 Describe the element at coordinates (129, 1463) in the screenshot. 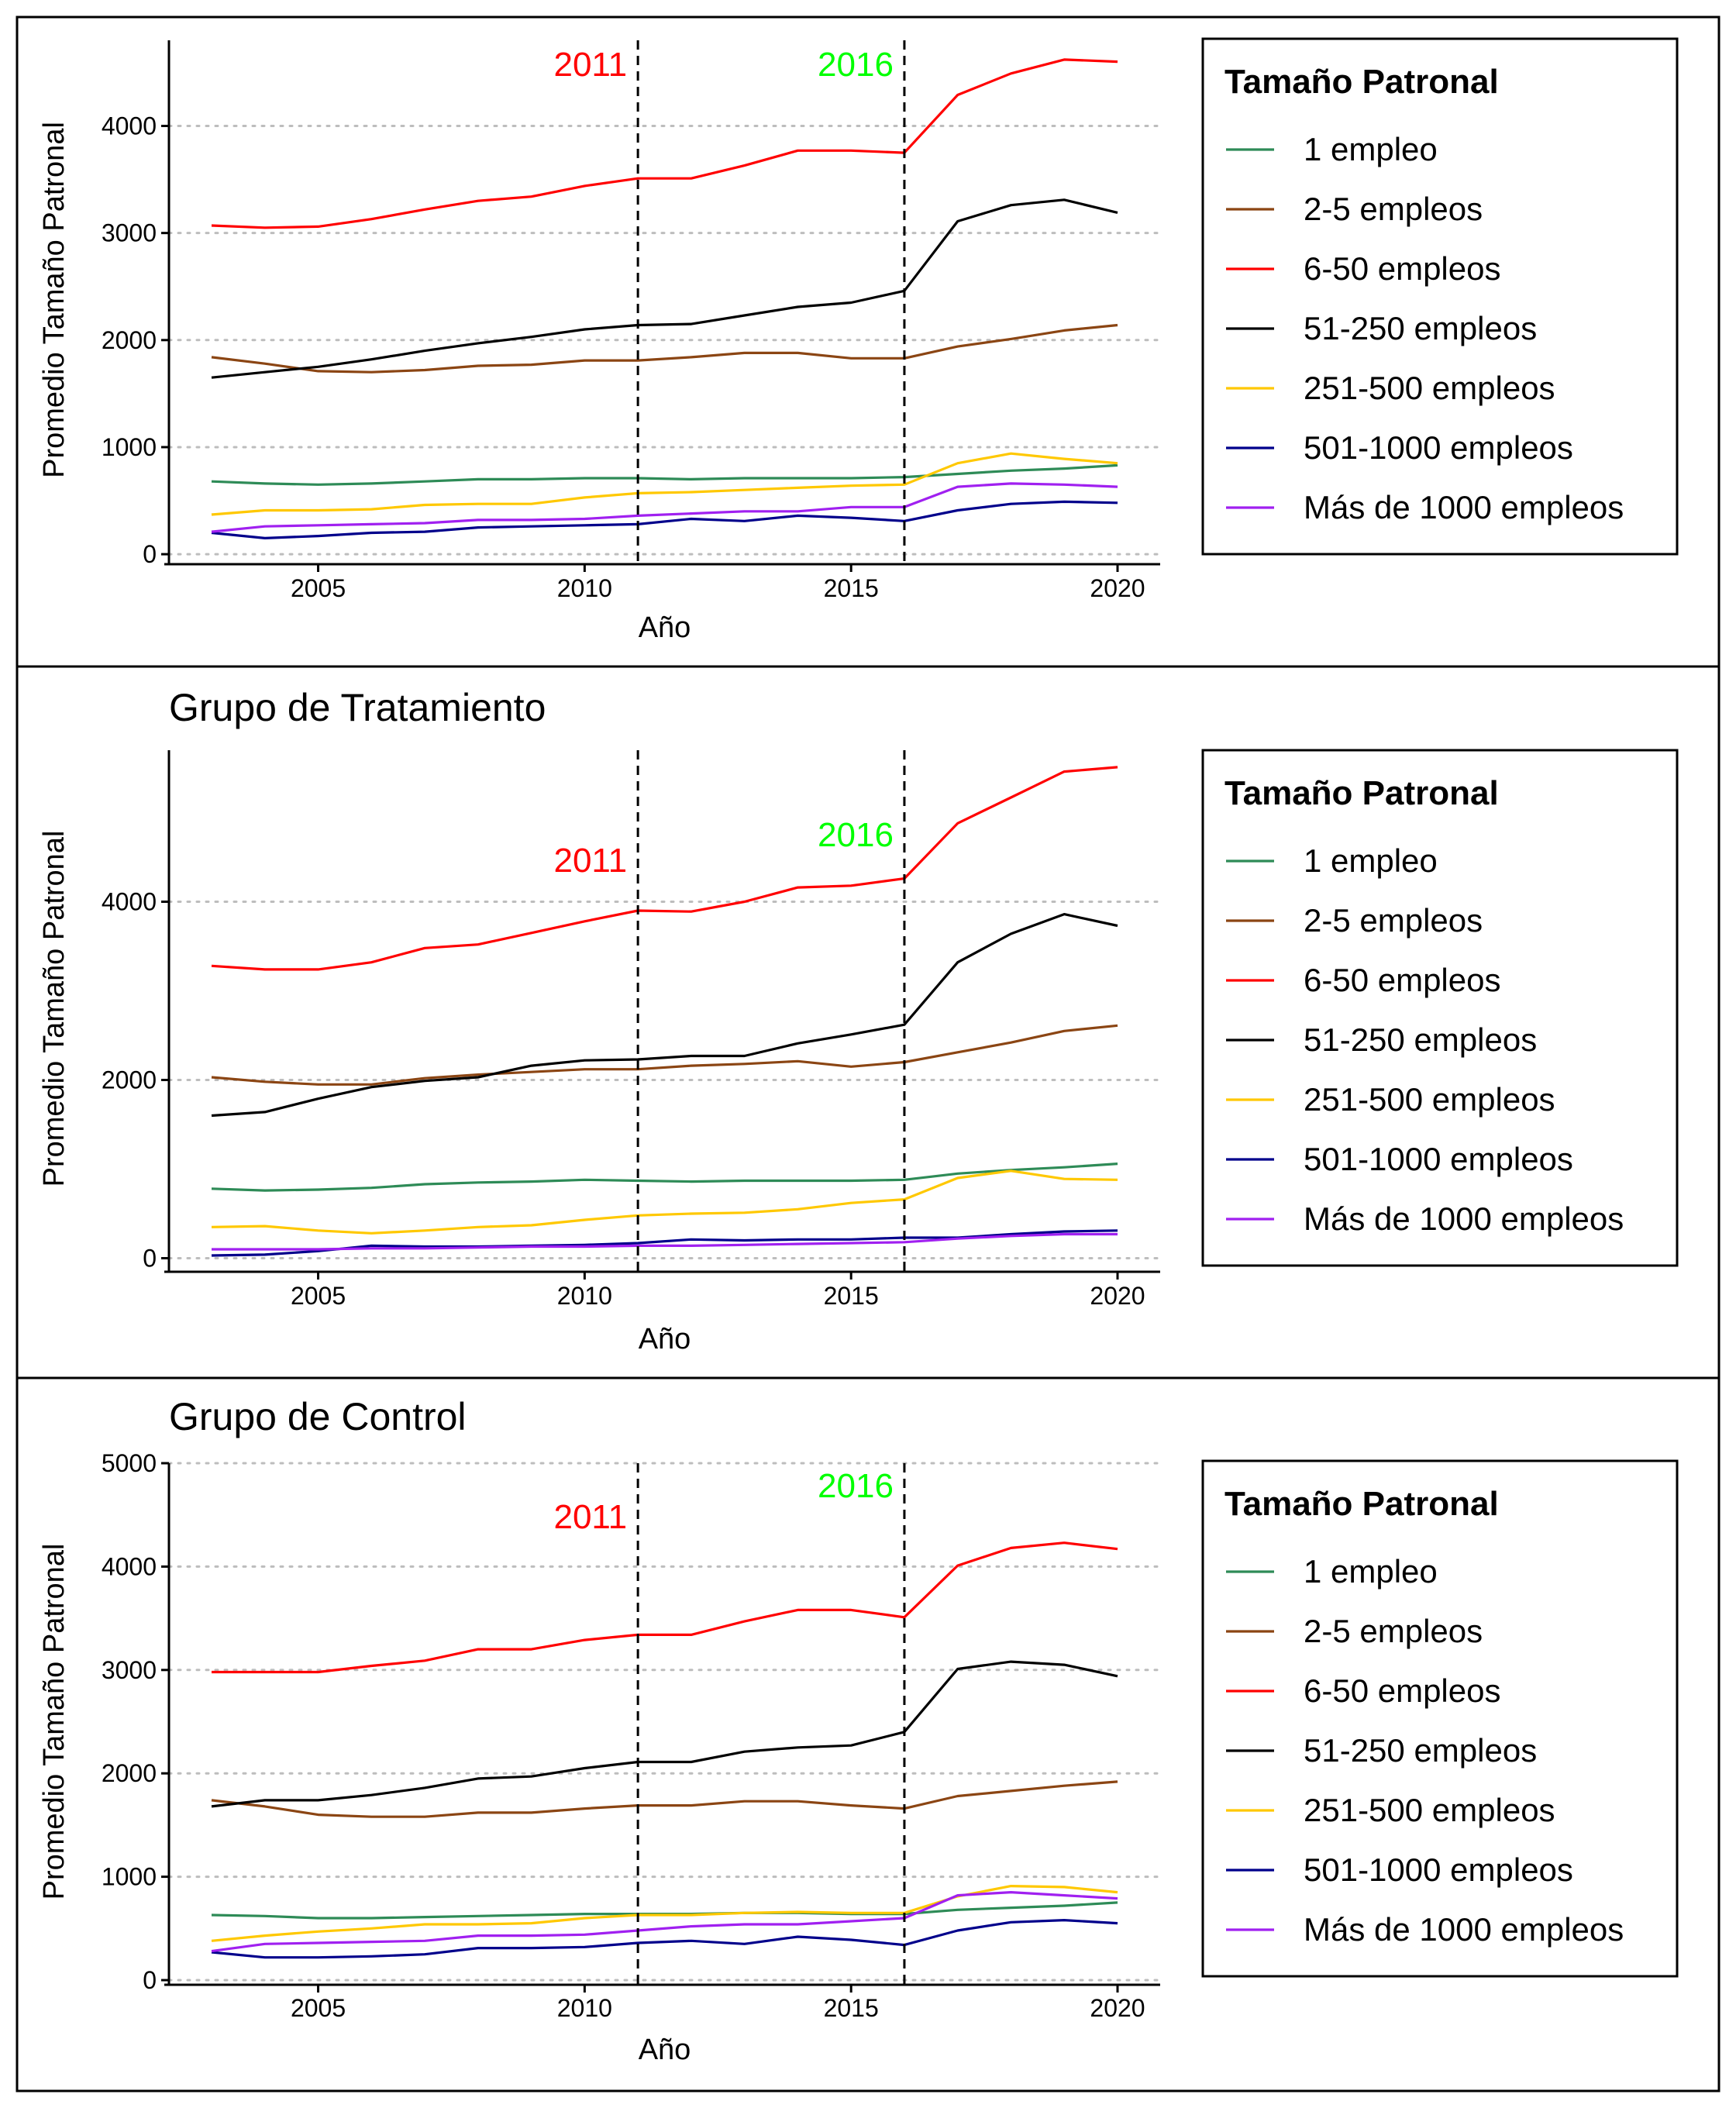

I see `y-tick-label: 5000` at that location.